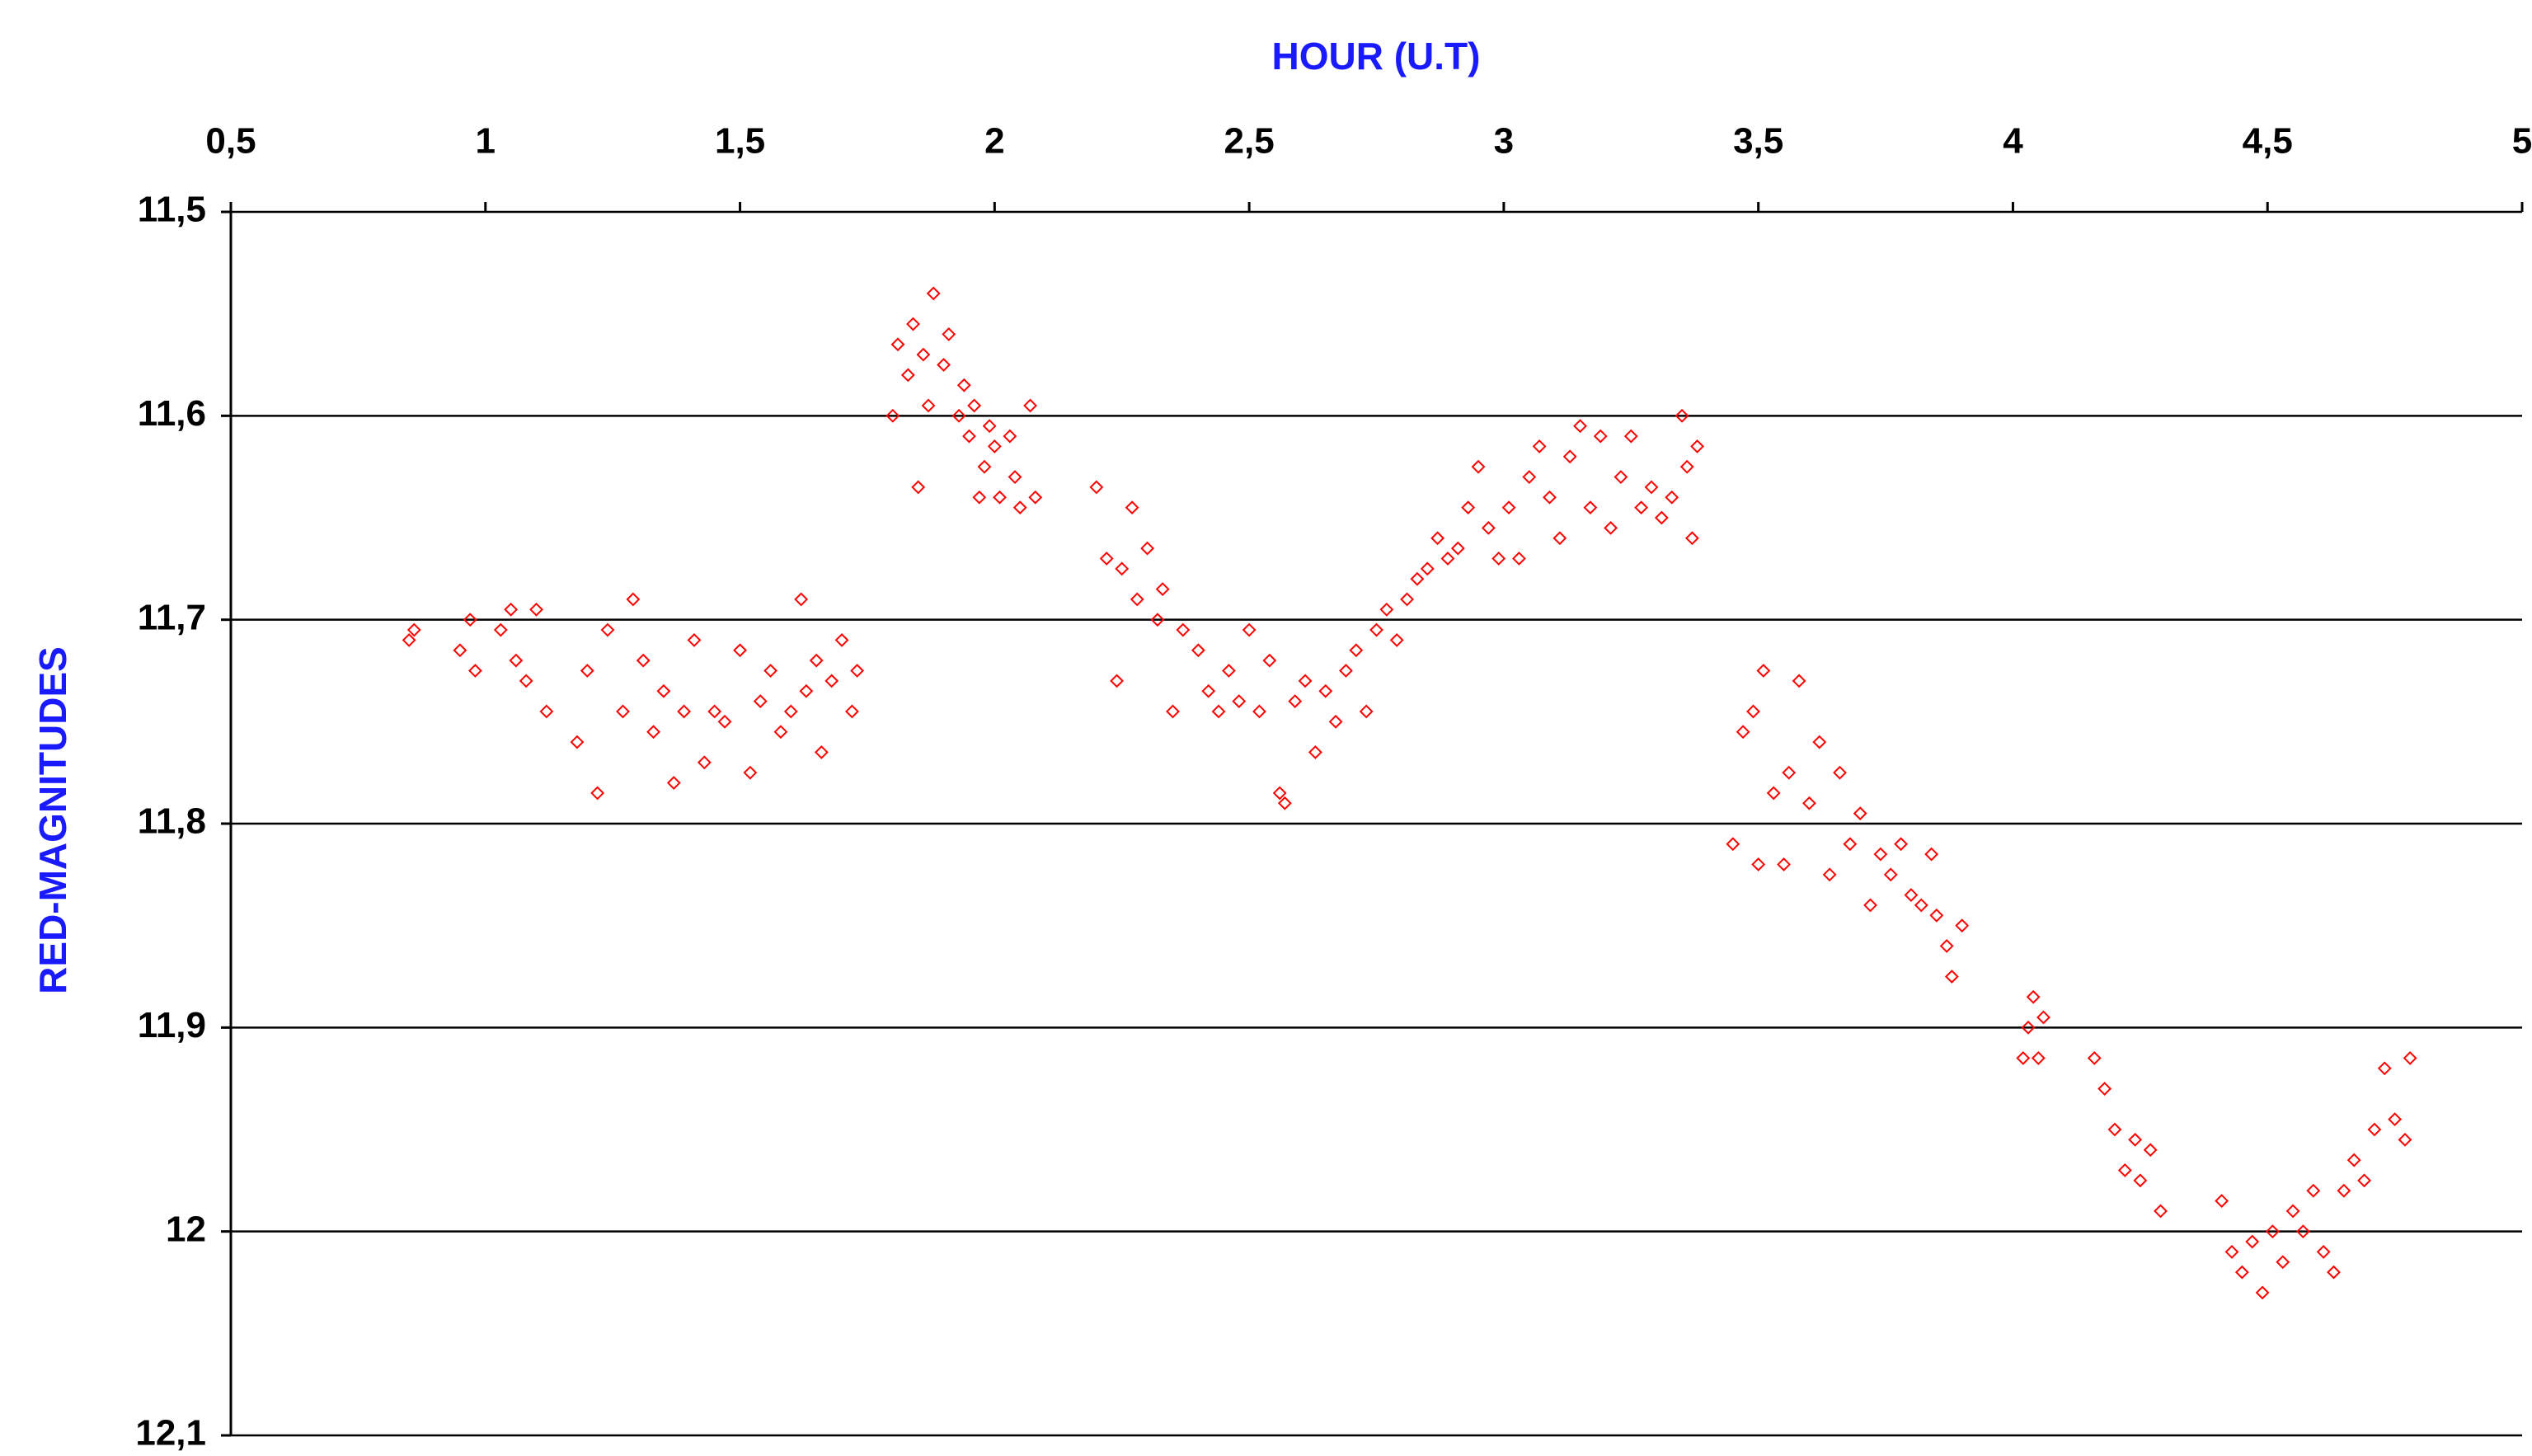  Describe the element at coordinates (740, 141) in the screenshot. I see `x-tick-label: 1,5` at that location.